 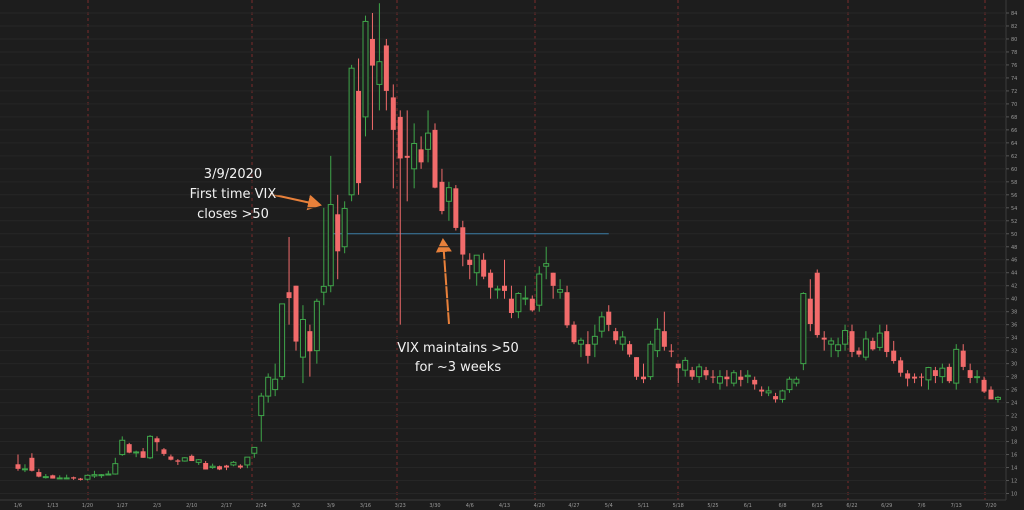 What do you see at coordinates (1014, 339) in the screenshot?
I see `y-tick-label: 34` at bounding box center [1014, 339].